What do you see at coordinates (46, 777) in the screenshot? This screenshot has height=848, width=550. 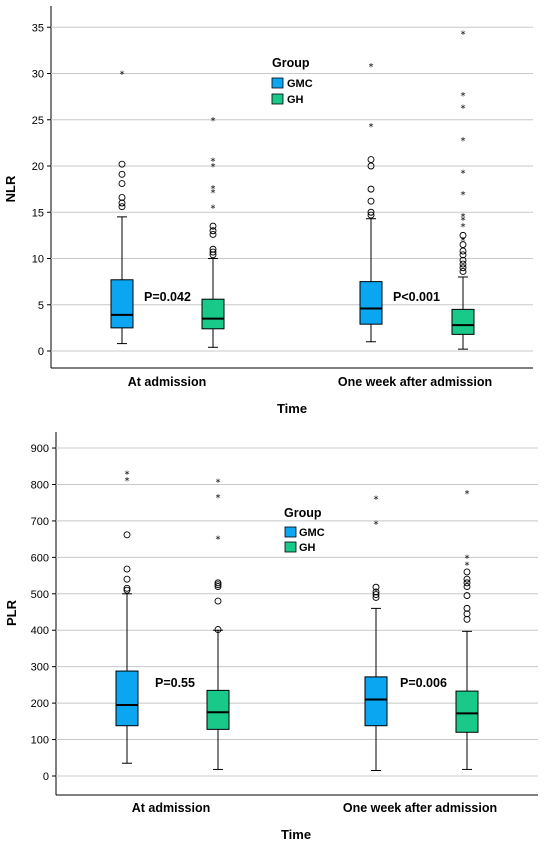 I see `plr-y-tick-label: 0` at bounding box center [46, 777].